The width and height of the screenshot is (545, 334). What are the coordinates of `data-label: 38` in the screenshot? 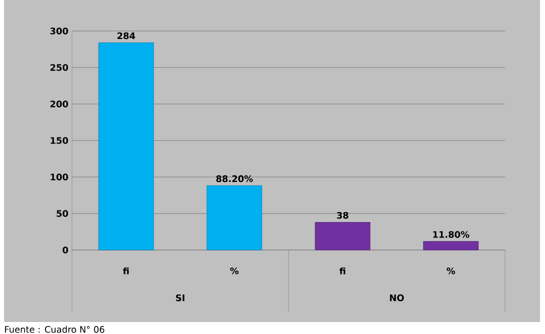 It's located at (342, 215).